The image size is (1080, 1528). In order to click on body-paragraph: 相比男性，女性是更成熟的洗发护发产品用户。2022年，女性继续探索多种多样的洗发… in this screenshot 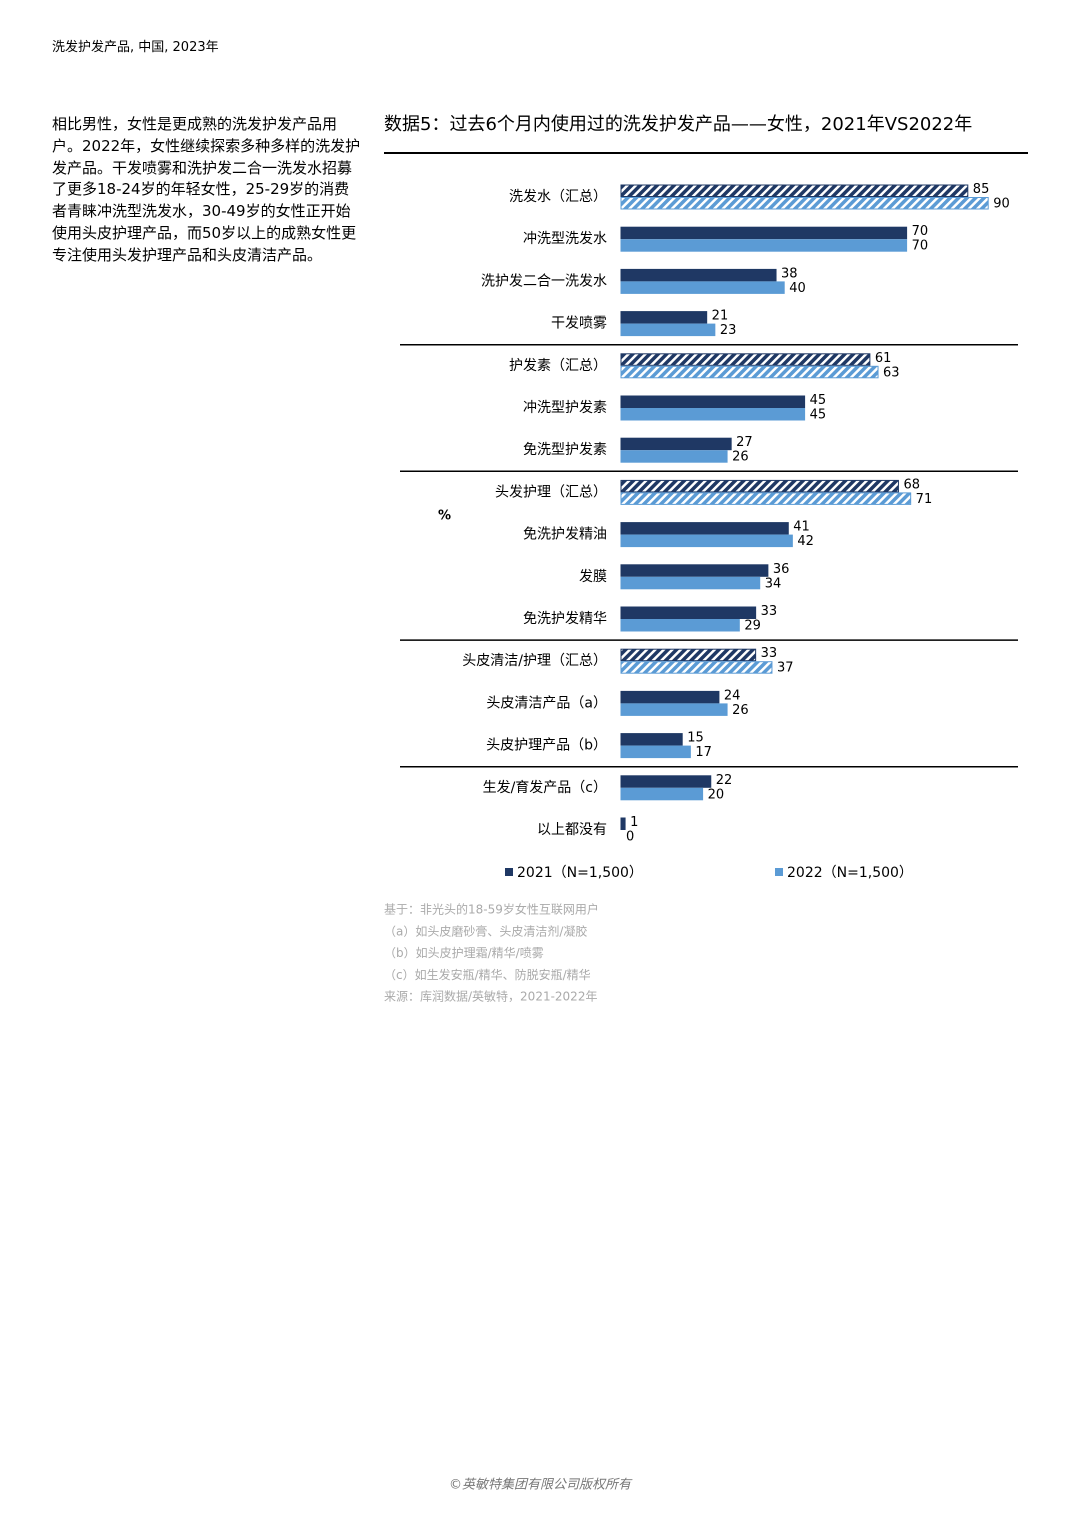, I will do `click(206, 189)`.